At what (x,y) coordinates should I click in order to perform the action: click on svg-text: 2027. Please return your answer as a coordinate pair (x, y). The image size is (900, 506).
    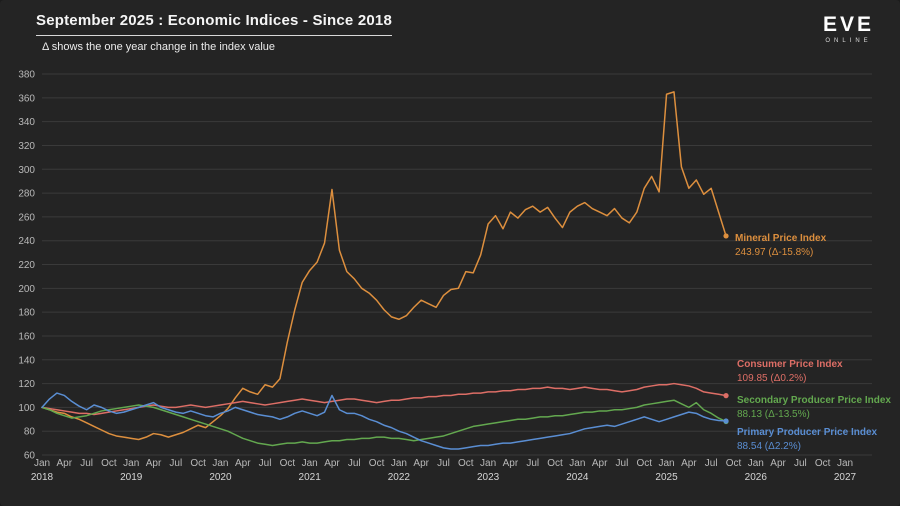
    Looking at the image, I should click on (845, 477).